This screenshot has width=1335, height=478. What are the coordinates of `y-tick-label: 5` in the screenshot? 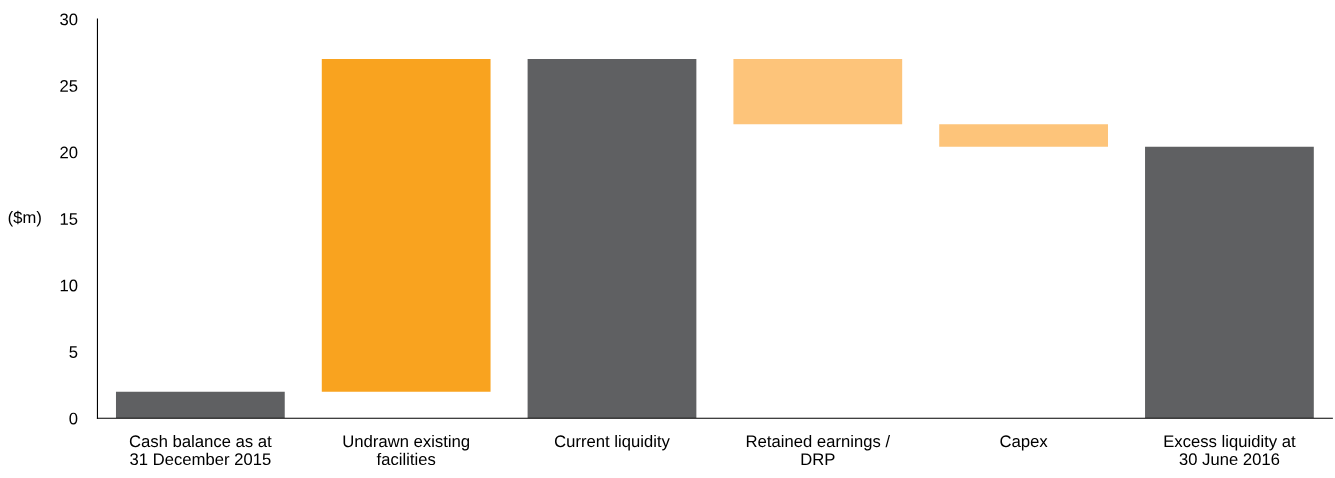 It's located at (73, 352).